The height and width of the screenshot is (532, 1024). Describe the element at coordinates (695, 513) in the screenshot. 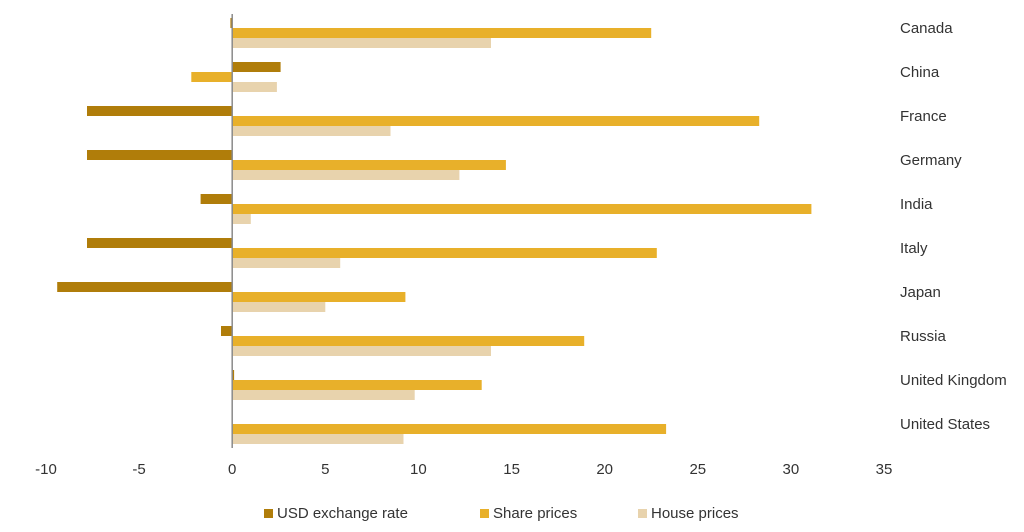

I see `legend-label-house-prices: House prices` at that location.